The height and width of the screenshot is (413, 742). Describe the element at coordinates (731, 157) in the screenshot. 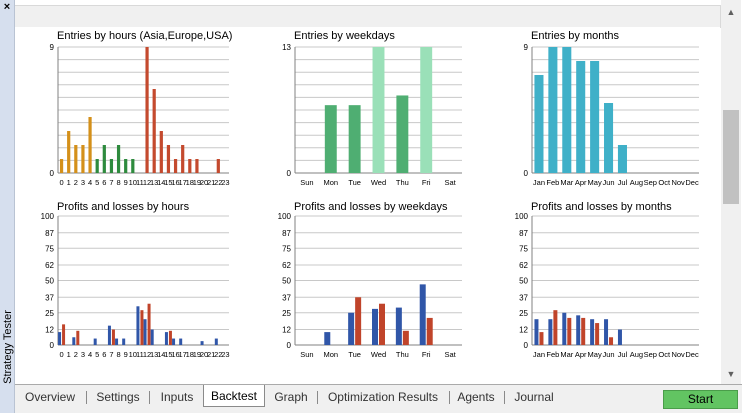

I see `scrollbar-thumb` at that location.